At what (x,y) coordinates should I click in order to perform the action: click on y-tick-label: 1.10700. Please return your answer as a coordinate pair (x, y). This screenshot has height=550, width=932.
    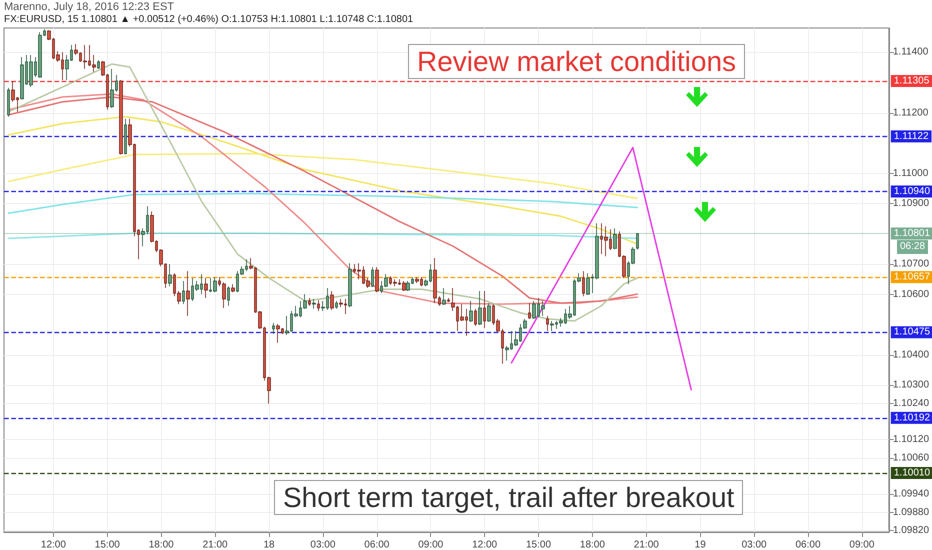
    Looking at the image, I should click on (911, 264).